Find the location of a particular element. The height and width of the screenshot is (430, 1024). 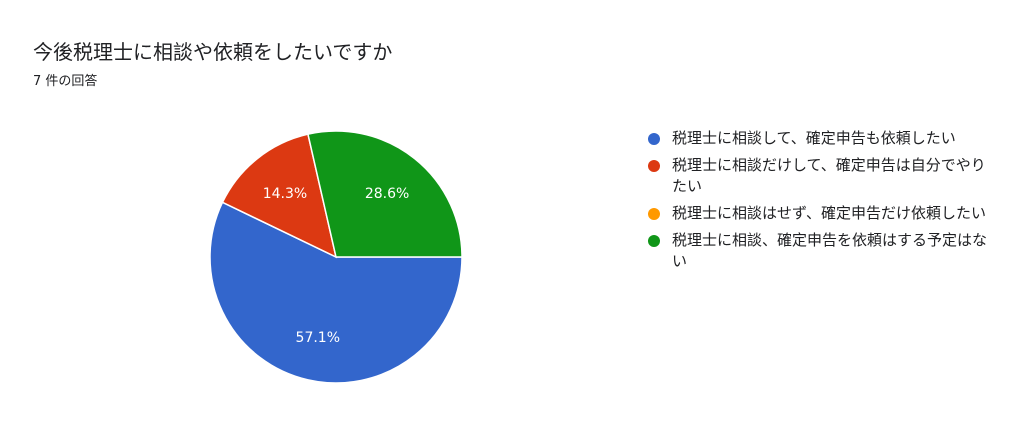

slice-percent-label: 14.3% is located at coordinates (285, 194).